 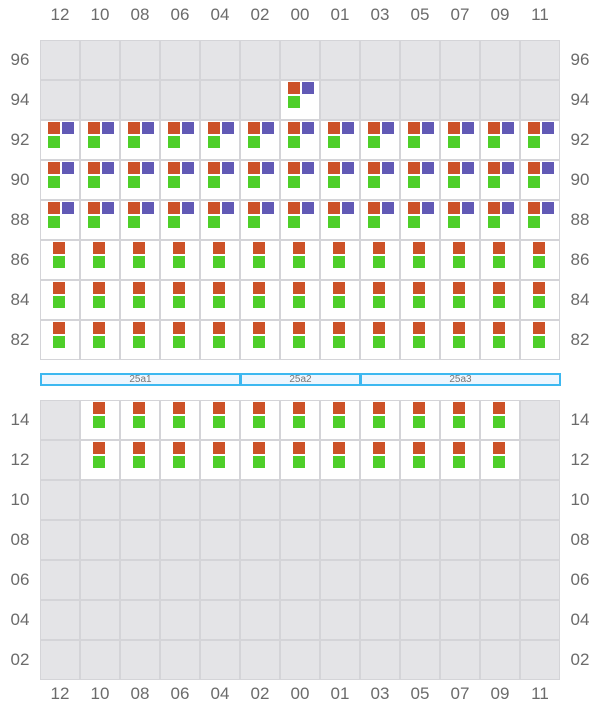 What do you see at coordinates (300, 379) in the screenshot?
I see `band-25a2: 25a2` at bounding box center [300, 379].